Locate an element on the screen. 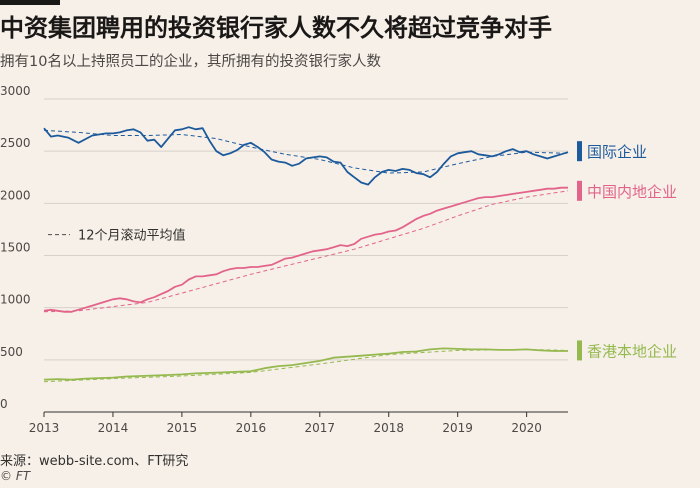 This screenshot has height=488, width=700. page-subtitle: 拥有10名以上持照员工的企业，其所拥有的投资银行家人数 is located at coordinates (190, 62).